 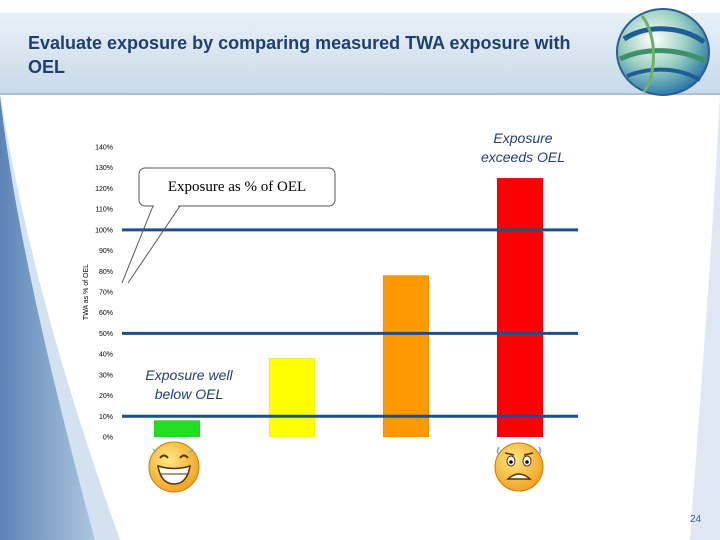 I want to click on y-tick-label: 0%, so click(x=108, y=438).